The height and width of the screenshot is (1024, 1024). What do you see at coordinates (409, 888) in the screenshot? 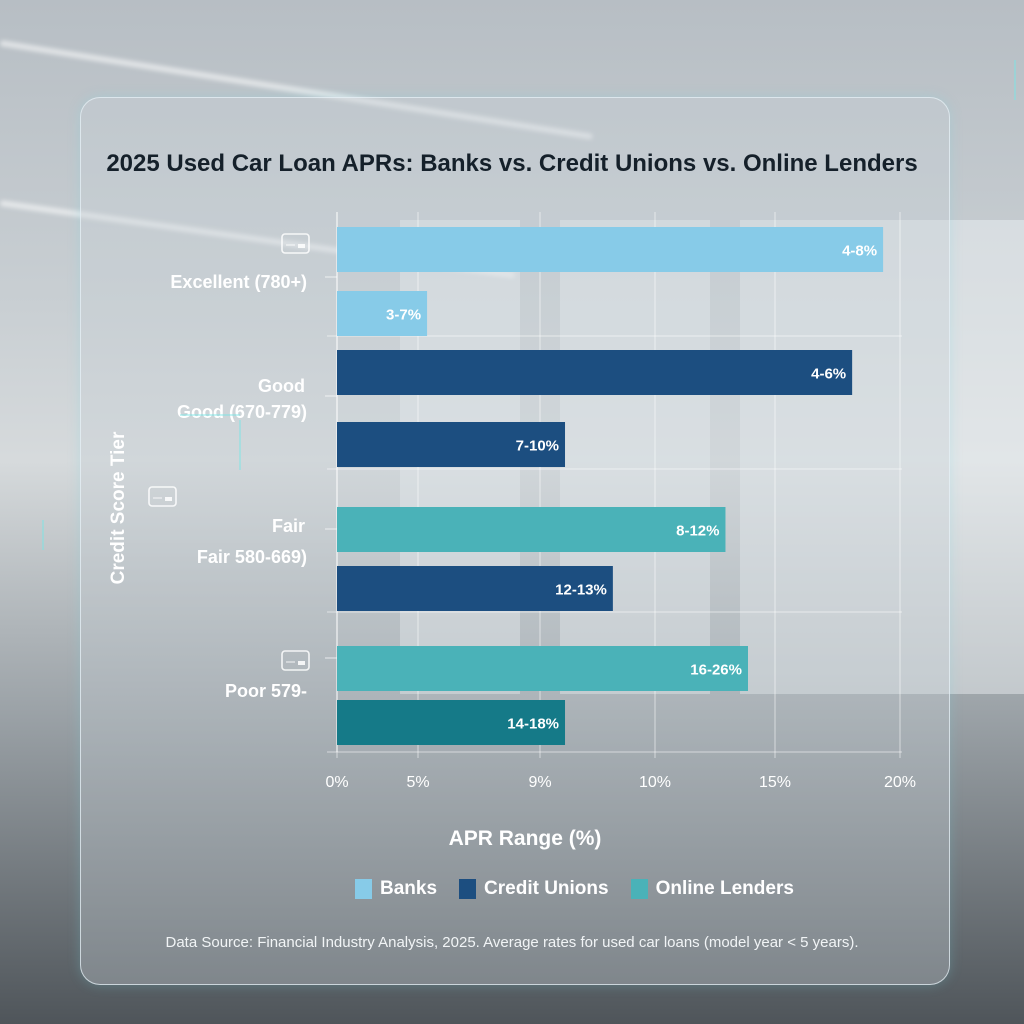
I see `legend-label: Banks` at bounding box center [409, 888].